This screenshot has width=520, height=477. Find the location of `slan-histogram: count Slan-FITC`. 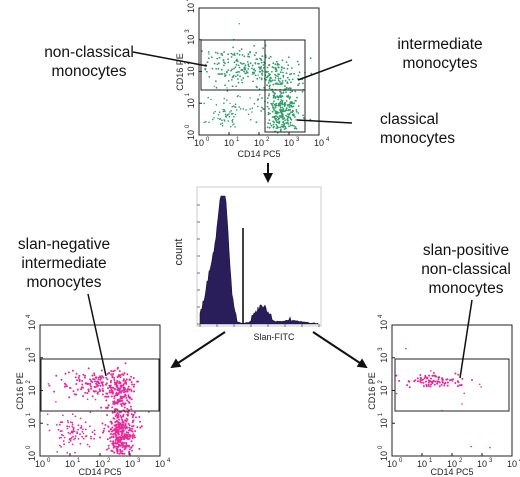

slan-histogram: count Slan-FITC is located at coordinates (247, 264).